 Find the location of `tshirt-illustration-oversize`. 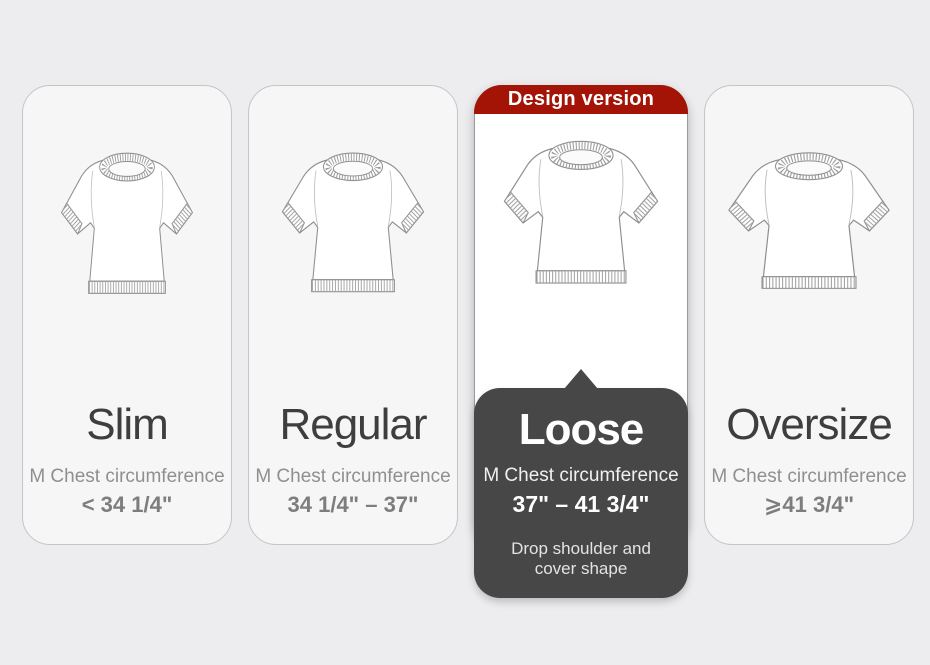

tshirt-illustration-oversize is located at coordinates (809, 236).